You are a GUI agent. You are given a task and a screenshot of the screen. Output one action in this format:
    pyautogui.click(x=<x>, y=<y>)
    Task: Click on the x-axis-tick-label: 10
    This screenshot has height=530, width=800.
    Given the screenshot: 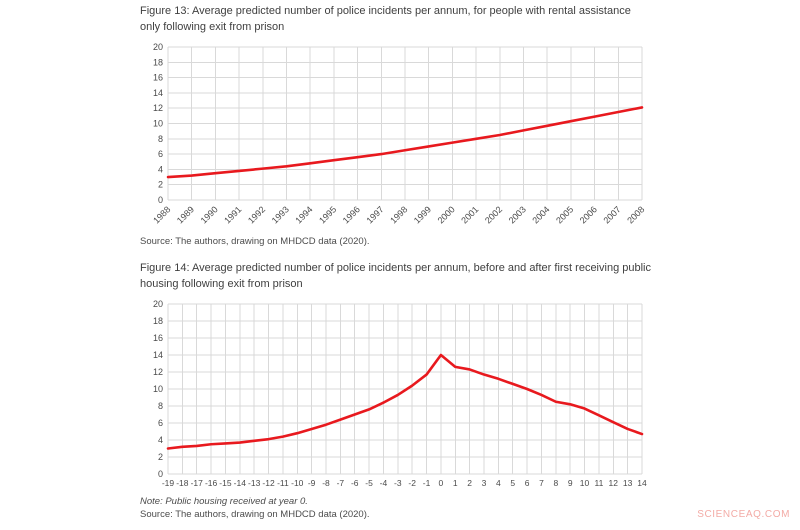 What is the action you would take?
    pyautogui.click(x=585, y=483)
    